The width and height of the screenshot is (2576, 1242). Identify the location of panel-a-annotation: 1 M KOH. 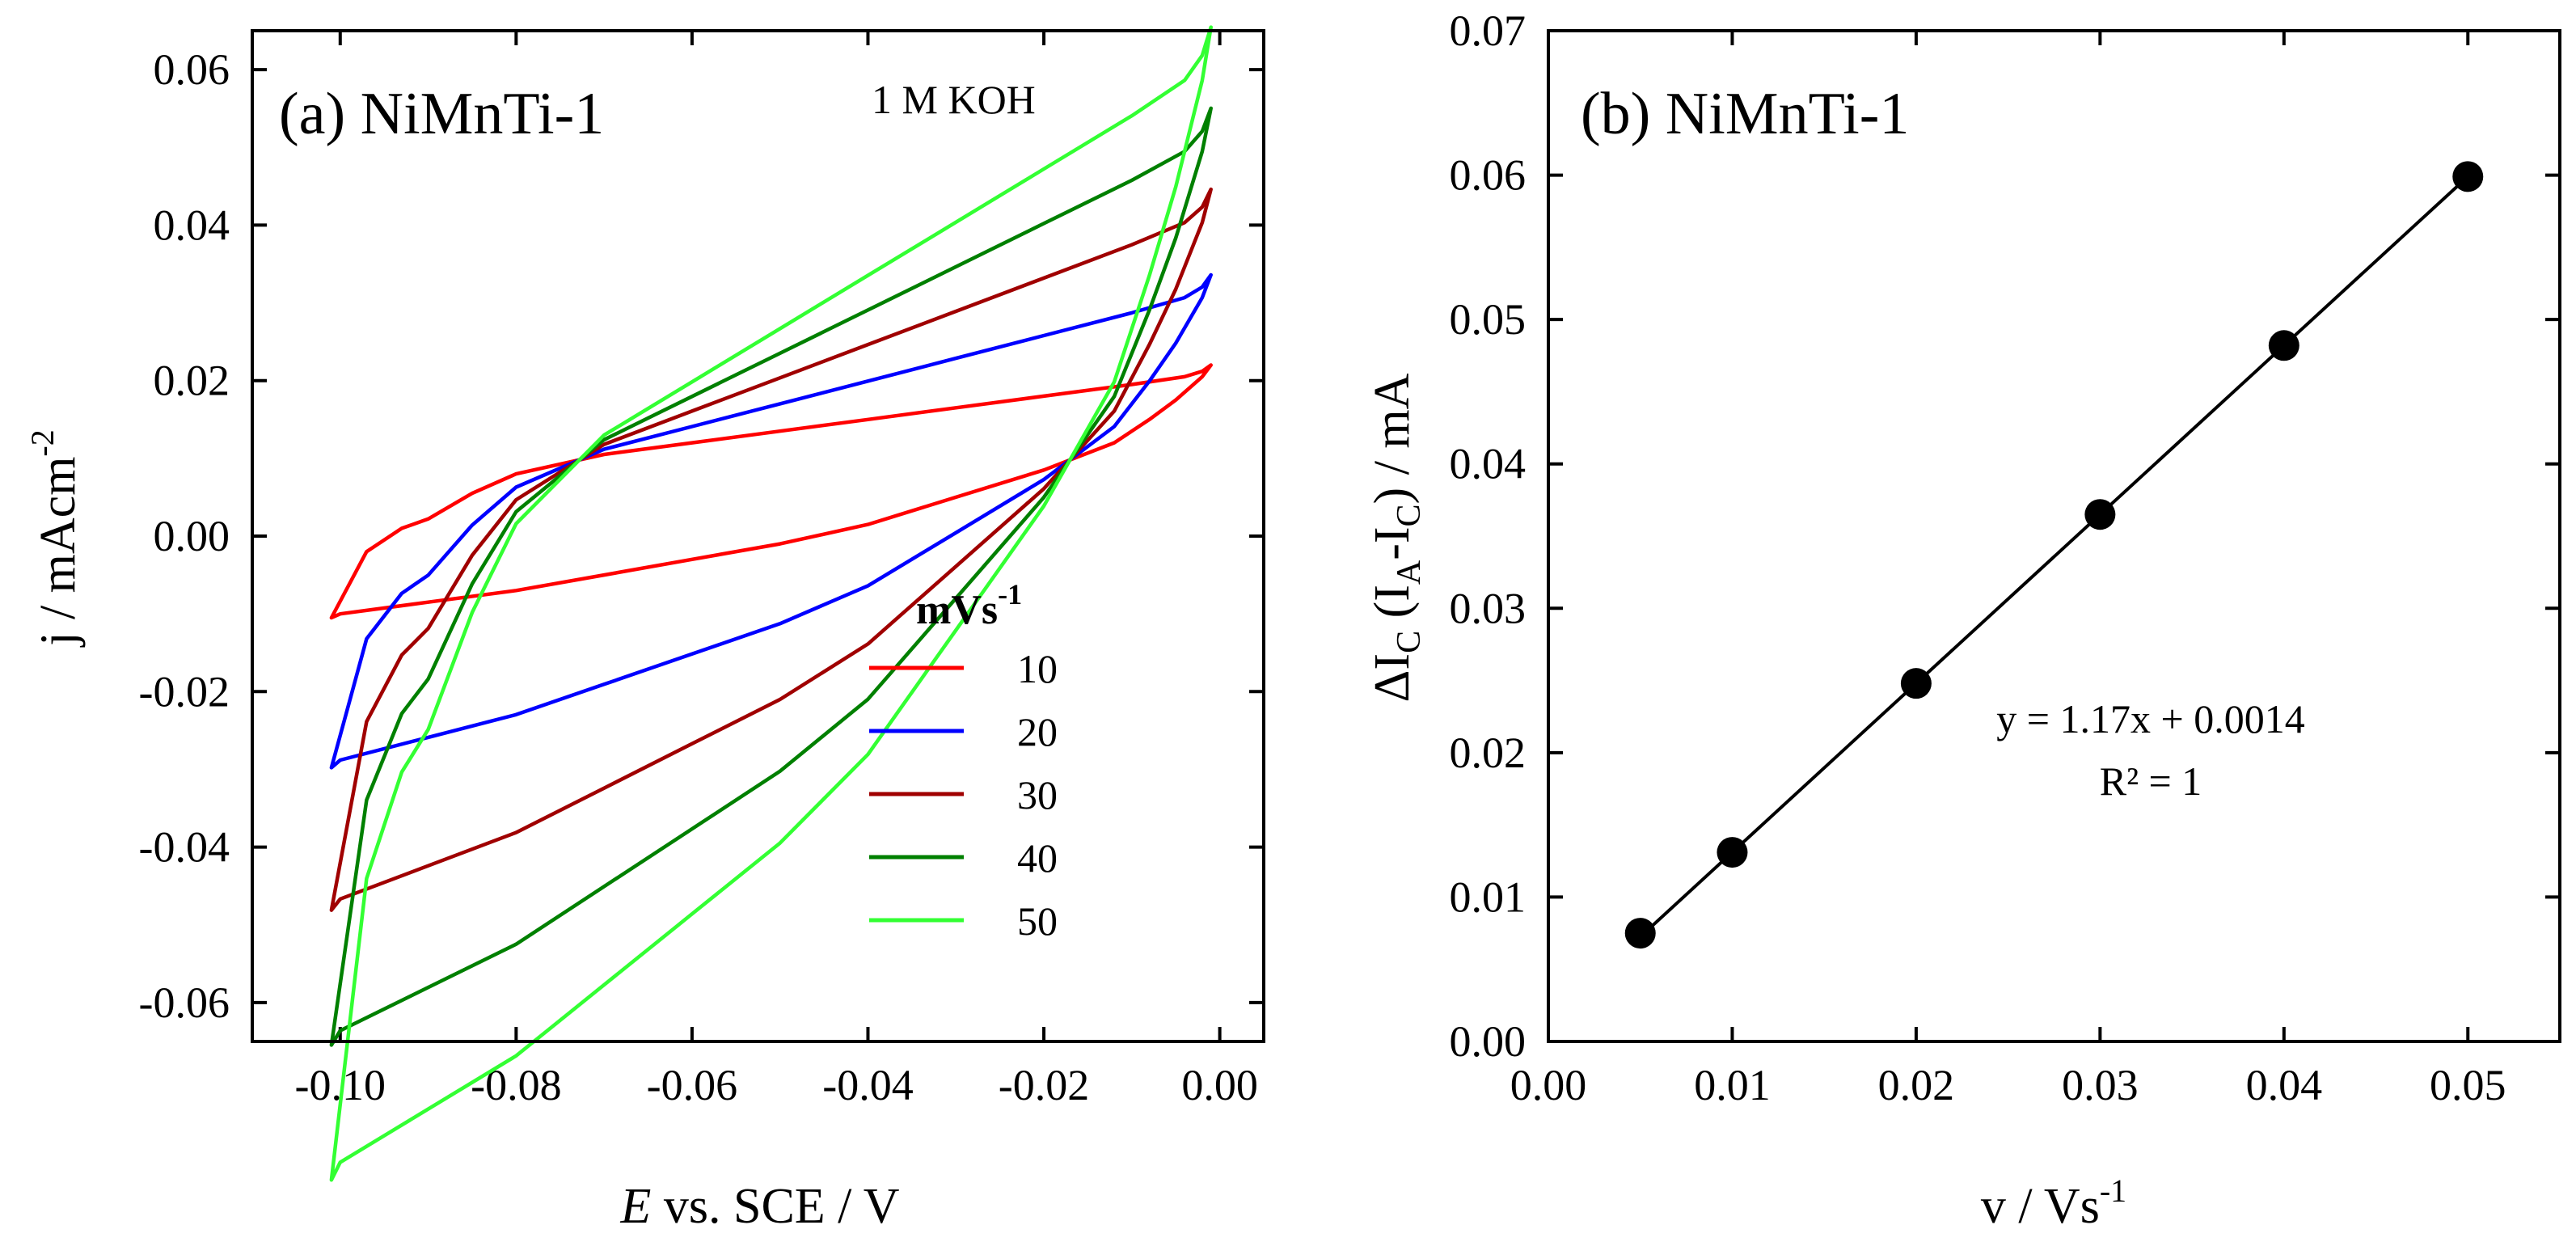
(954, 99).